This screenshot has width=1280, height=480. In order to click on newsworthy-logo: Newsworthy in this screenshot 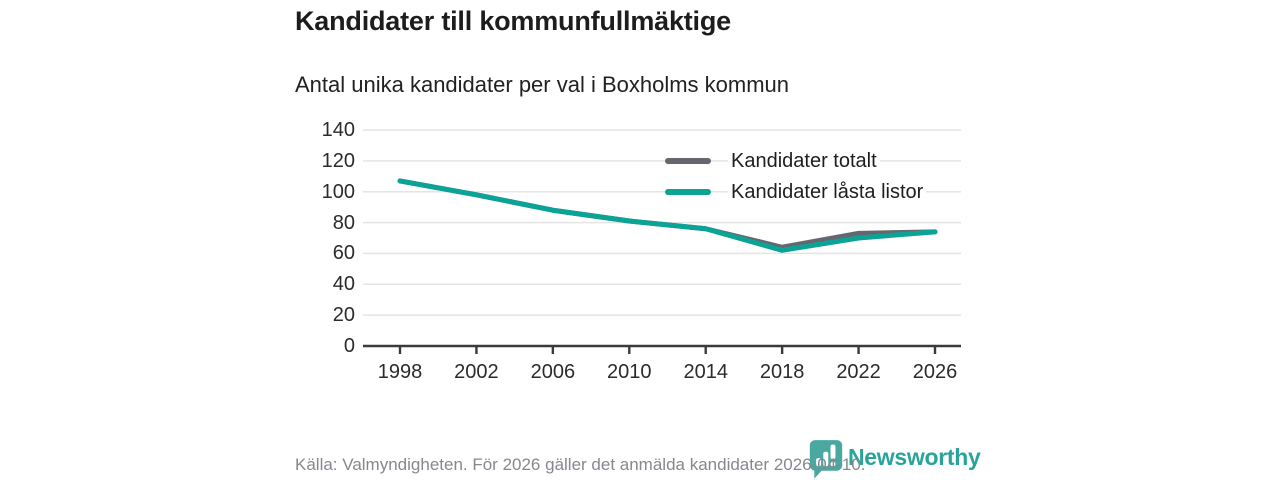, I will do `click(894, 459)`.